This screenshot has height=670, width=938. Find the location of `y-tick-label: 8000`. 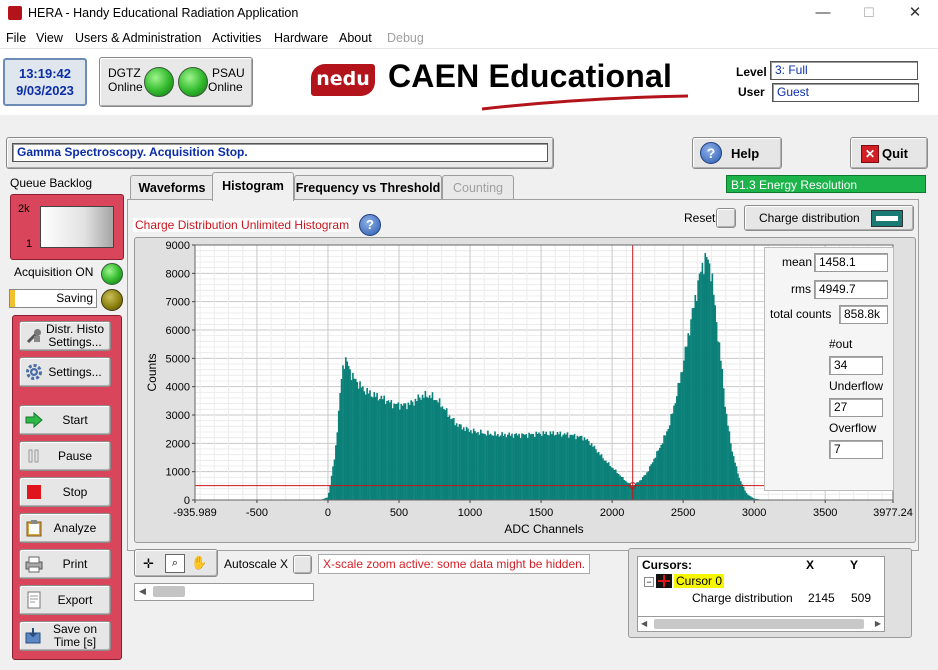

y-tick-label: 8000 is located at coordinates (178, 274).